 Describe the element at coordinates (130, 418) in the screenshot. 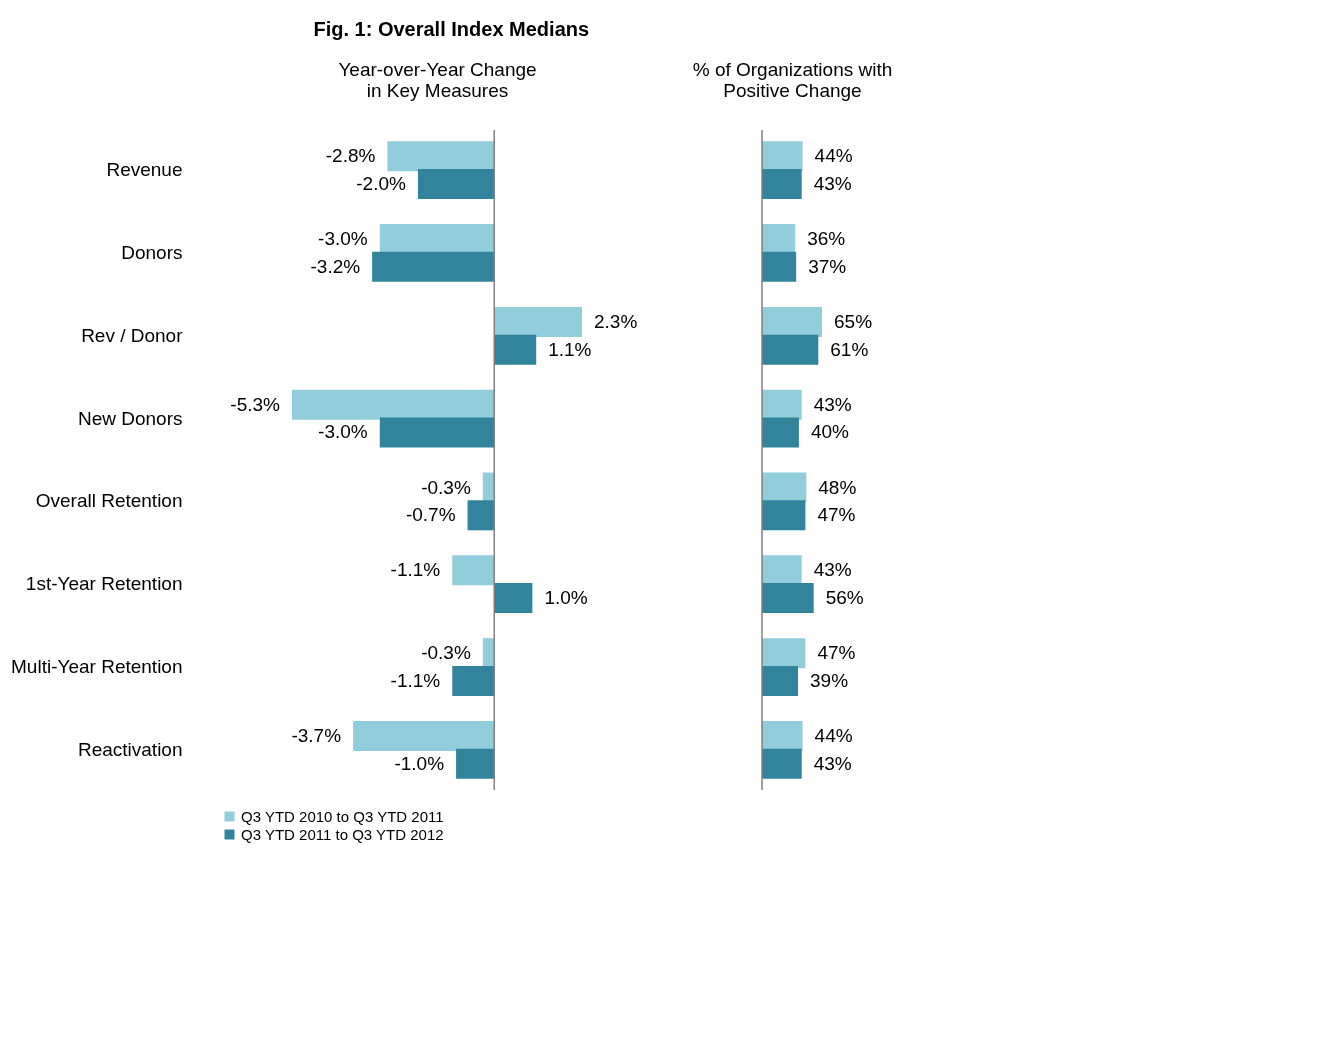

I see `y-tick-label: New Donors` at that location.